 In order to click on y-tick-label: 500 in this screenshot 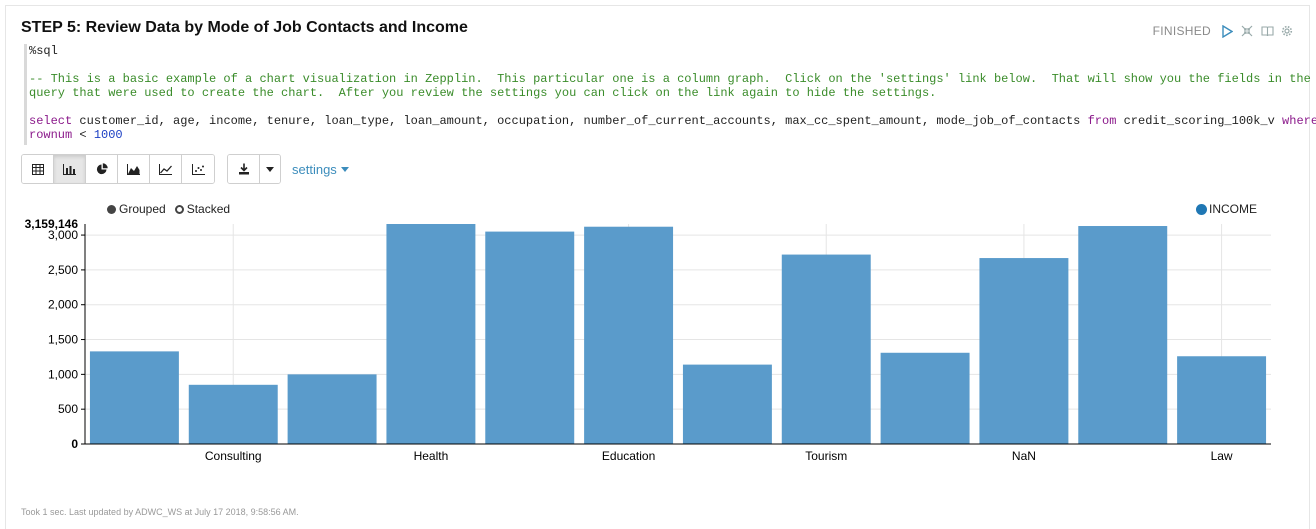, I will do `click(68, 409)`.